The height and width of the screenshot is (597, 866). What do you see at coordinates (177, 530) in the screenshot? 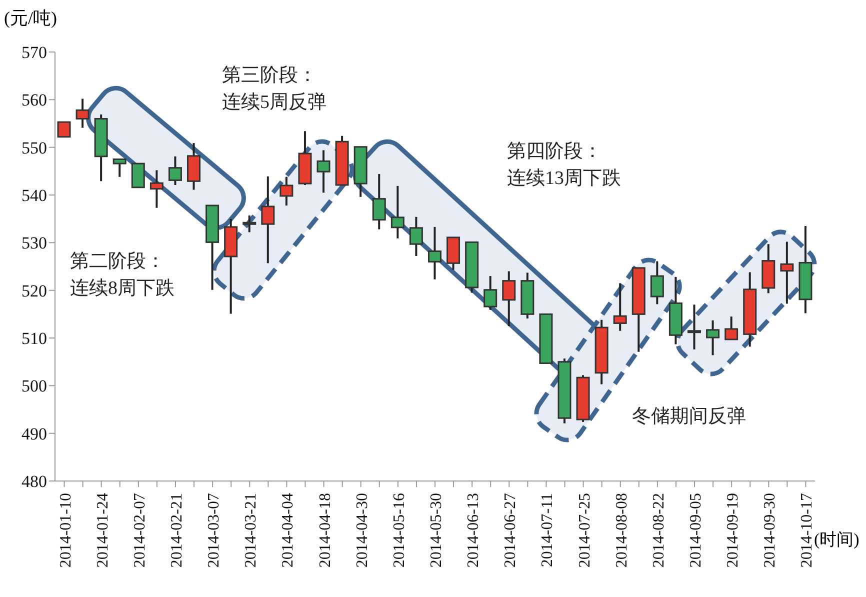
I see `x-tick-label: 2014-02-21` at bounding box center [177, 530].